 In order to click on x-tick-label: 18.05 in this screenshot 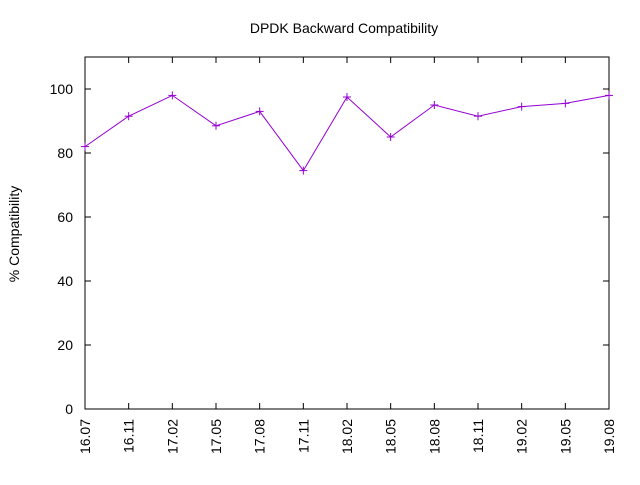, I will do `click(391, 436)`.